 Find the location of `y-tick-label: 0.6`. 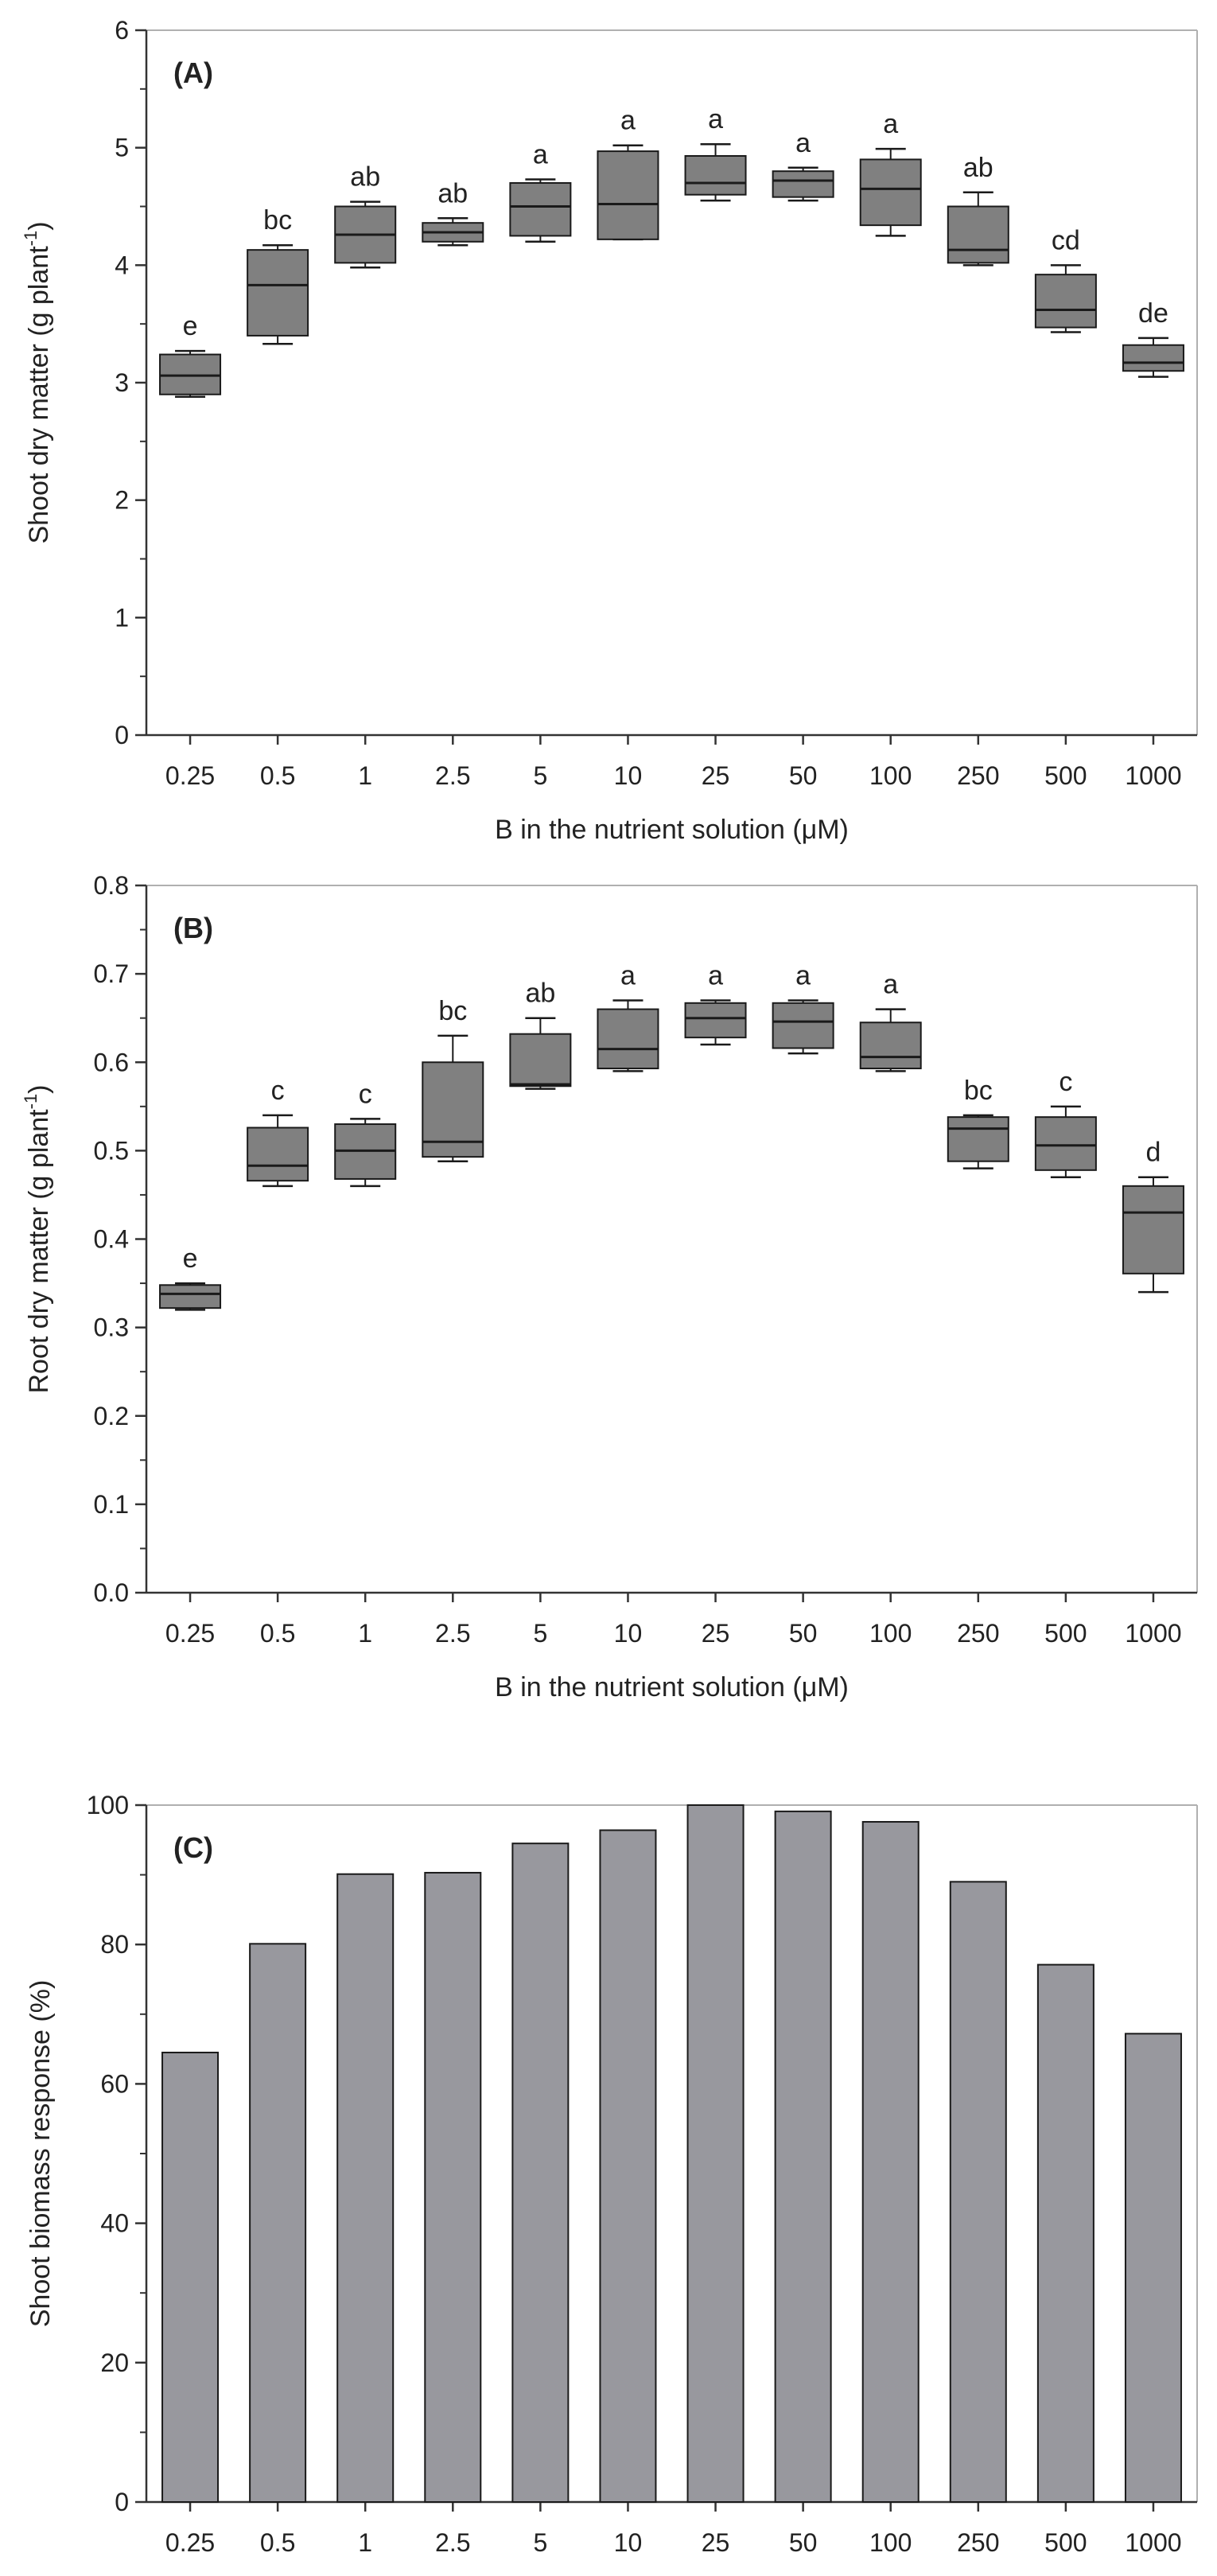

y-tick-label: 0.6 is located at coordinates (111, 1062).